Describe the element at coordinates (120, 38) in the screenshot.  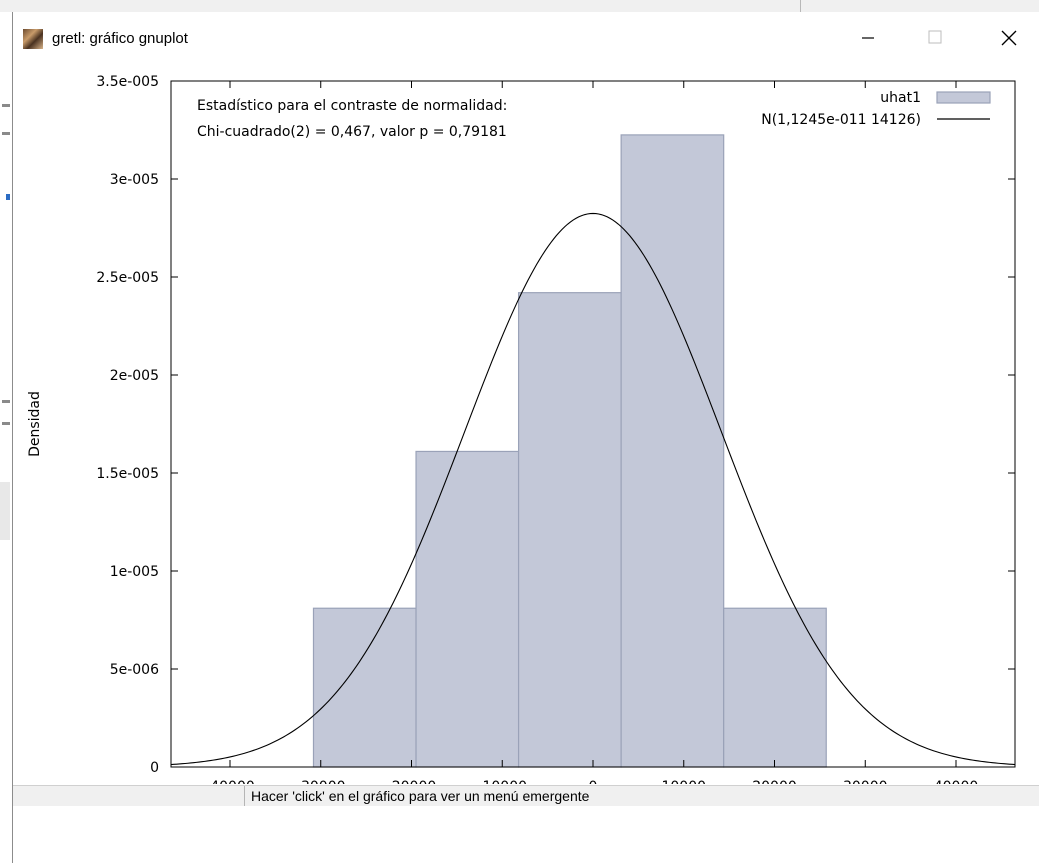
I see `window-title: gretl: gráfico gnuplot` at that location.